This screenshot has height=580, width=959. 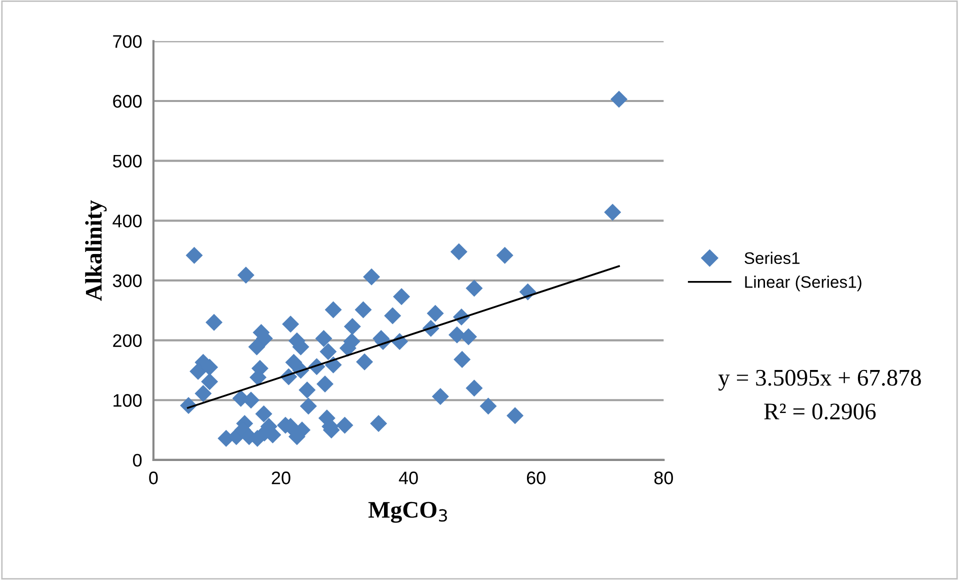 What do you see at coordinates (153, 478) in the screenshot?
I see `x-tick-label: 0` at bounding box center [153, 478].